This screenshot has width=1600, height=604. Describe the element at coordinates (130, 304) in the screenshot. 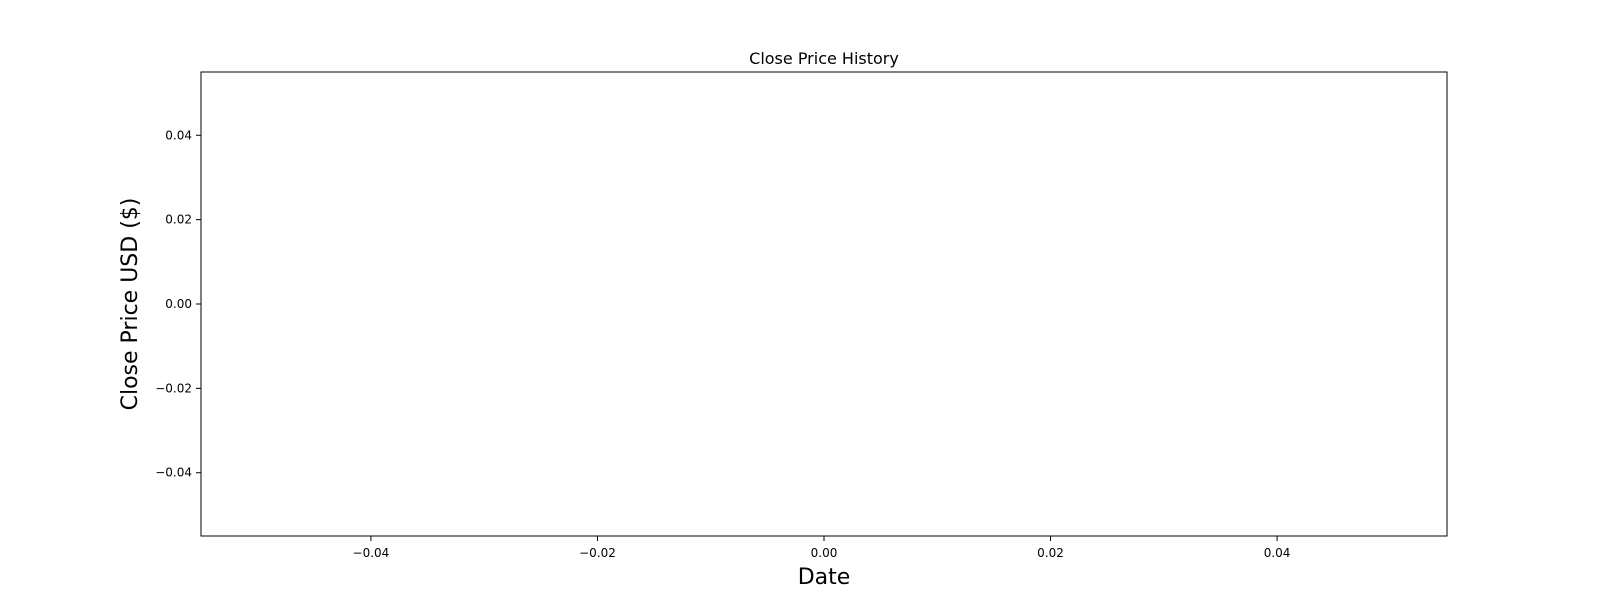

I see `y-axis-label: Close Price USD ($)` at that location.